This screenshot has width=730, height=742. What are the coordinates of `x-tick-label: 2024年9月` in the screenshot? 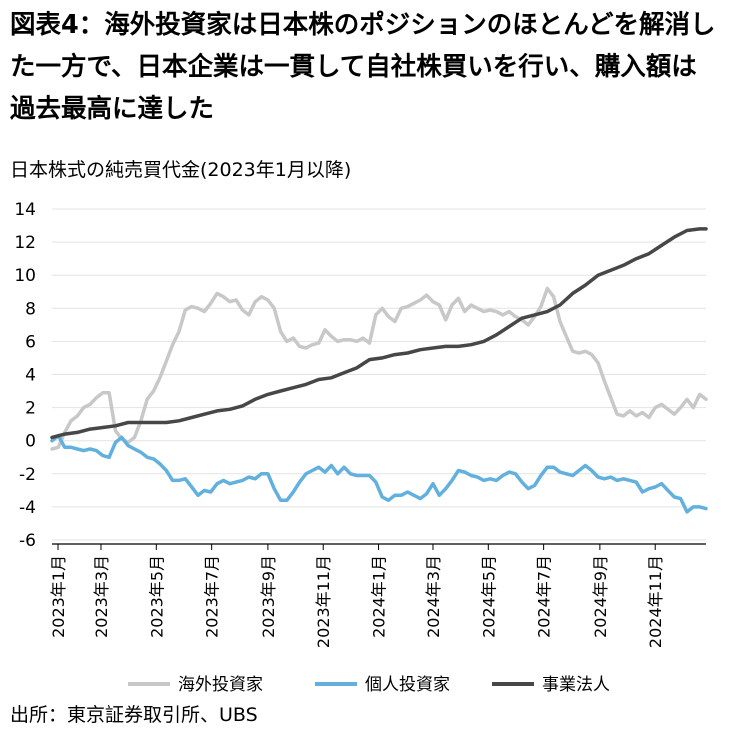 It's located at (600, 596).